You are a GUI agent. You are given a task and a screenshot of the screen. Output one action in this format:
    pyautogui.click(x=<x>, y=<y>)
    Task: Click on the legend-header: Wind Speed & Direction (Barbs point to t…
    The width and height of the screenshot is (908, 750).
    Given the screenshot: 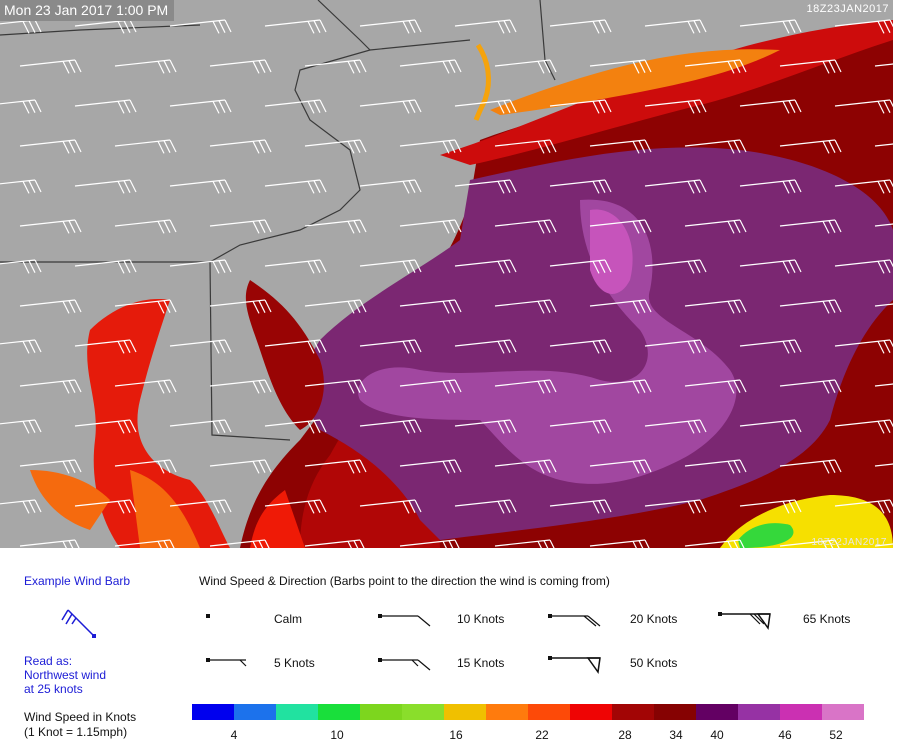 What is the action you would take?
    pyautogui.click(x=404, y=581)
    